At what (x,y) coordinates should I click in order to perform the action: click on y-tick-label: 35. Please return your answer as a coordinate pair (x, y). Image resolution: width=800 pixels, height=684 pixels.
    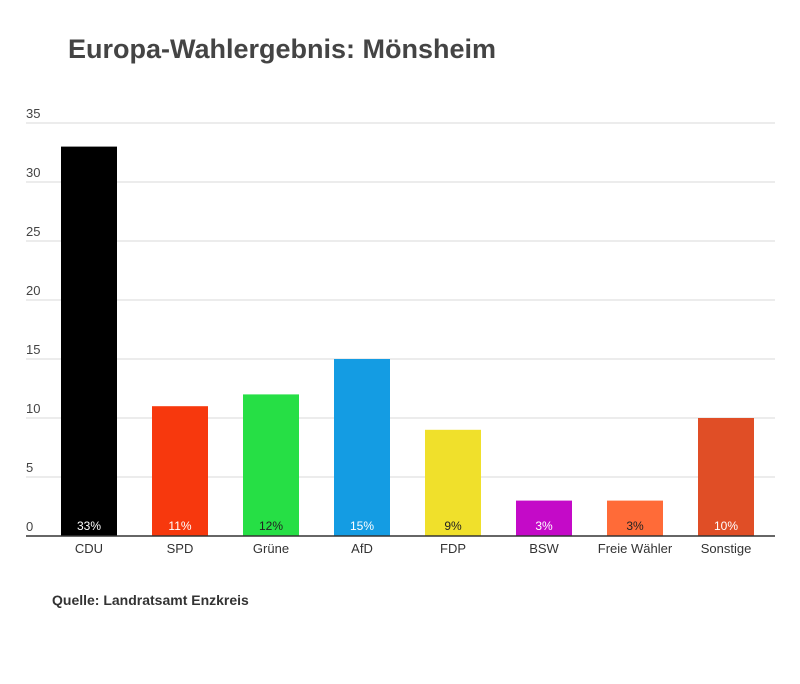
    Looking at the image, I should click on (33, 113).